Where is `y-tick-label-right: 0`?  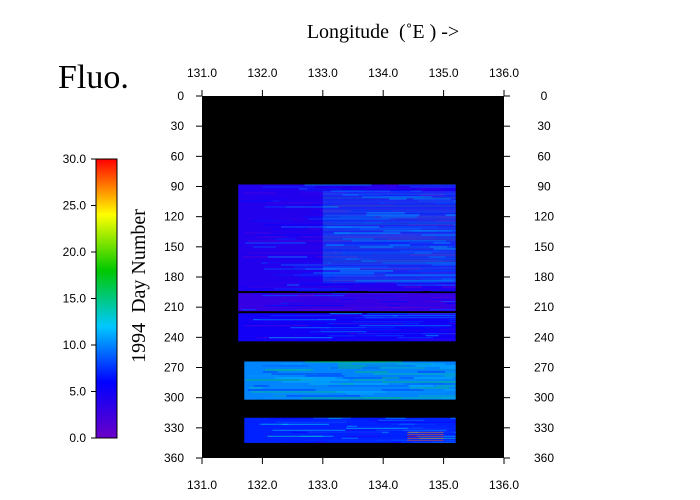
y-tick-label-right: 0 is located at coordinates (544, 96).